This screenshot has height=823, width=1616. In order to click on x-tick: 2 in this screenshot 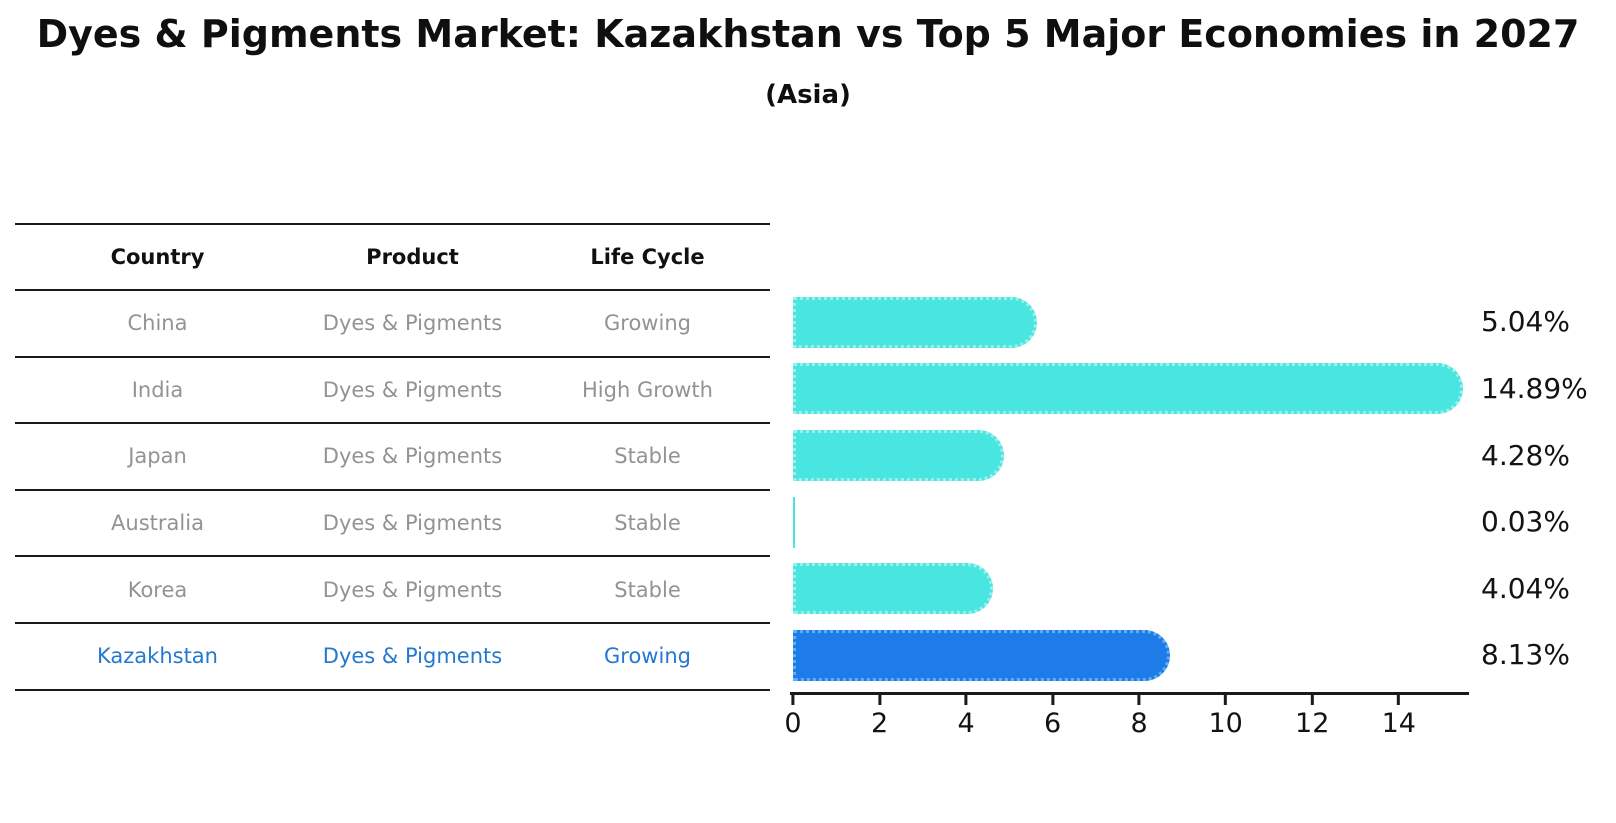, I will do `click(879, 716)`.